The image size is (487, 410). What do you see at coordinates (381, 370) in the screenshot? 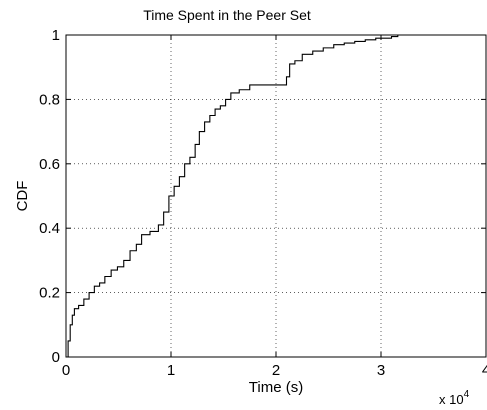
I see `x-tick-label: 3` at bounding box center [381, 370].